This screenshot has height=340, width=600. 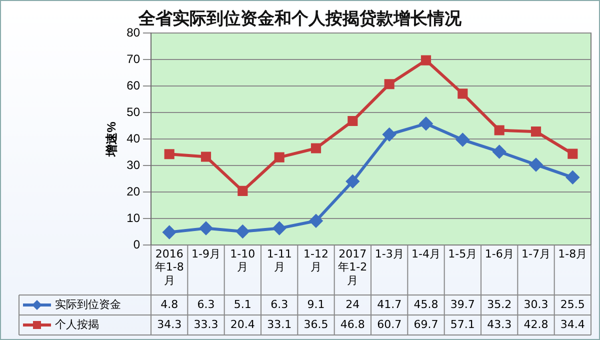 What do you see at coordinates (133, 165) in the screenshot?
I see `y-tick-label: 30` at bounding box center [133, 165].